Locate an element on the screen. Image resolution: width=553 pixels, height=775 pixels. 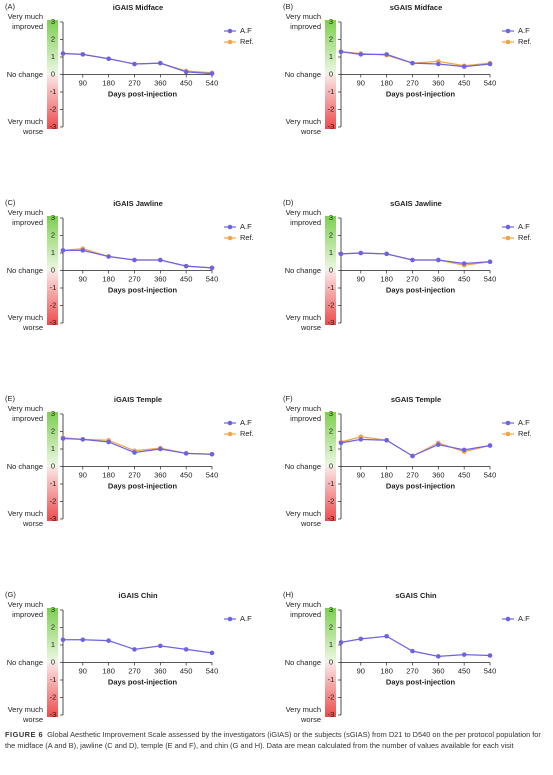
chart-title: iGAIS Chin is located at coordinates (138, 595).